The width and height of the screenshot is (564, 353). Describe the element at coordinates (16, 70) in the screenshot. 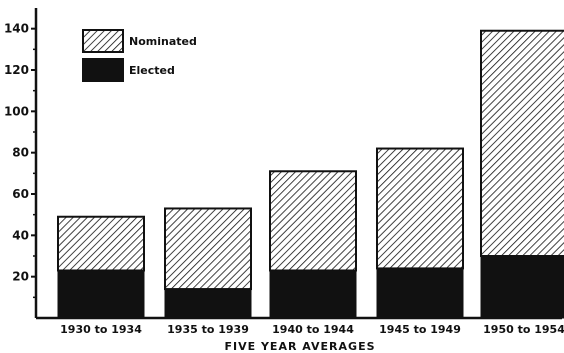

I see `y-tick-label: 120` at that location.